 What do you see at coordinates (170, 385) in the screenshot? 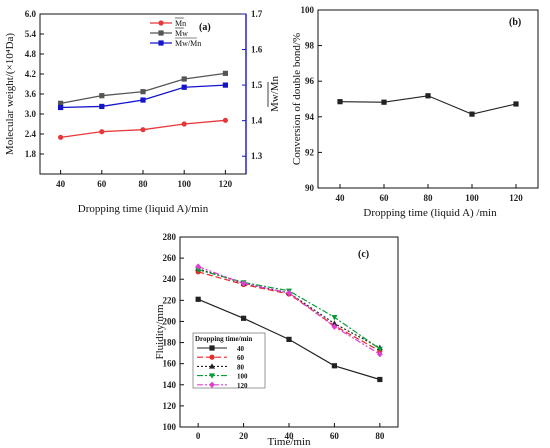
I see `y-tick-label-c: 140` at bounding box center [170, 385].